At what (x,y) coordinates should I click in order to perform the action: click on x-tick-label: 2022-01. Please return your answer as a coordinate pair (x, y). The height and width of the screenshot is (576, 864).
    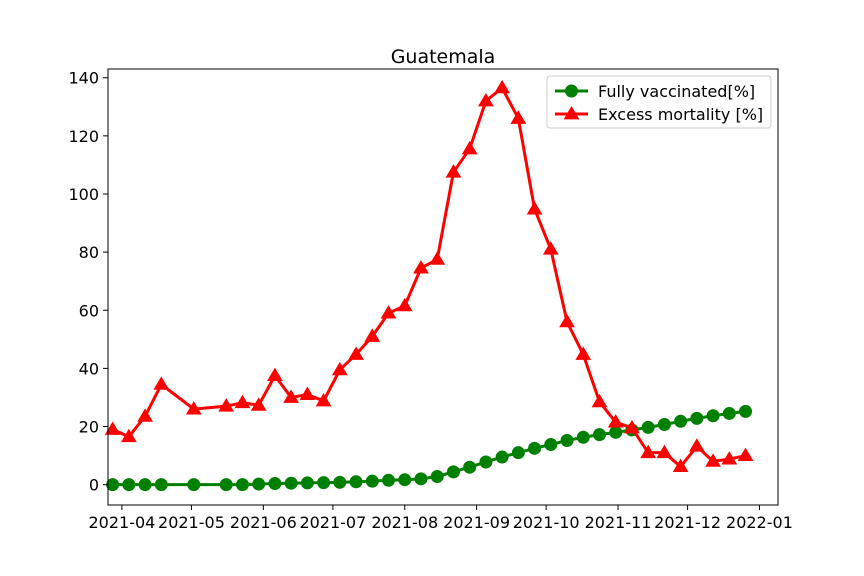
    Looking at the image, I should click on (759, 522).